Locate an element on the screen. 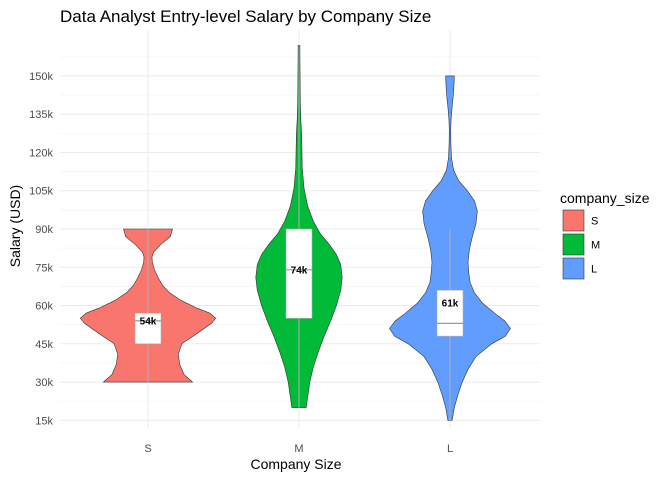 This screenshot has width=672, height=480. legend-items: SML is located at coordinates (581, 244).